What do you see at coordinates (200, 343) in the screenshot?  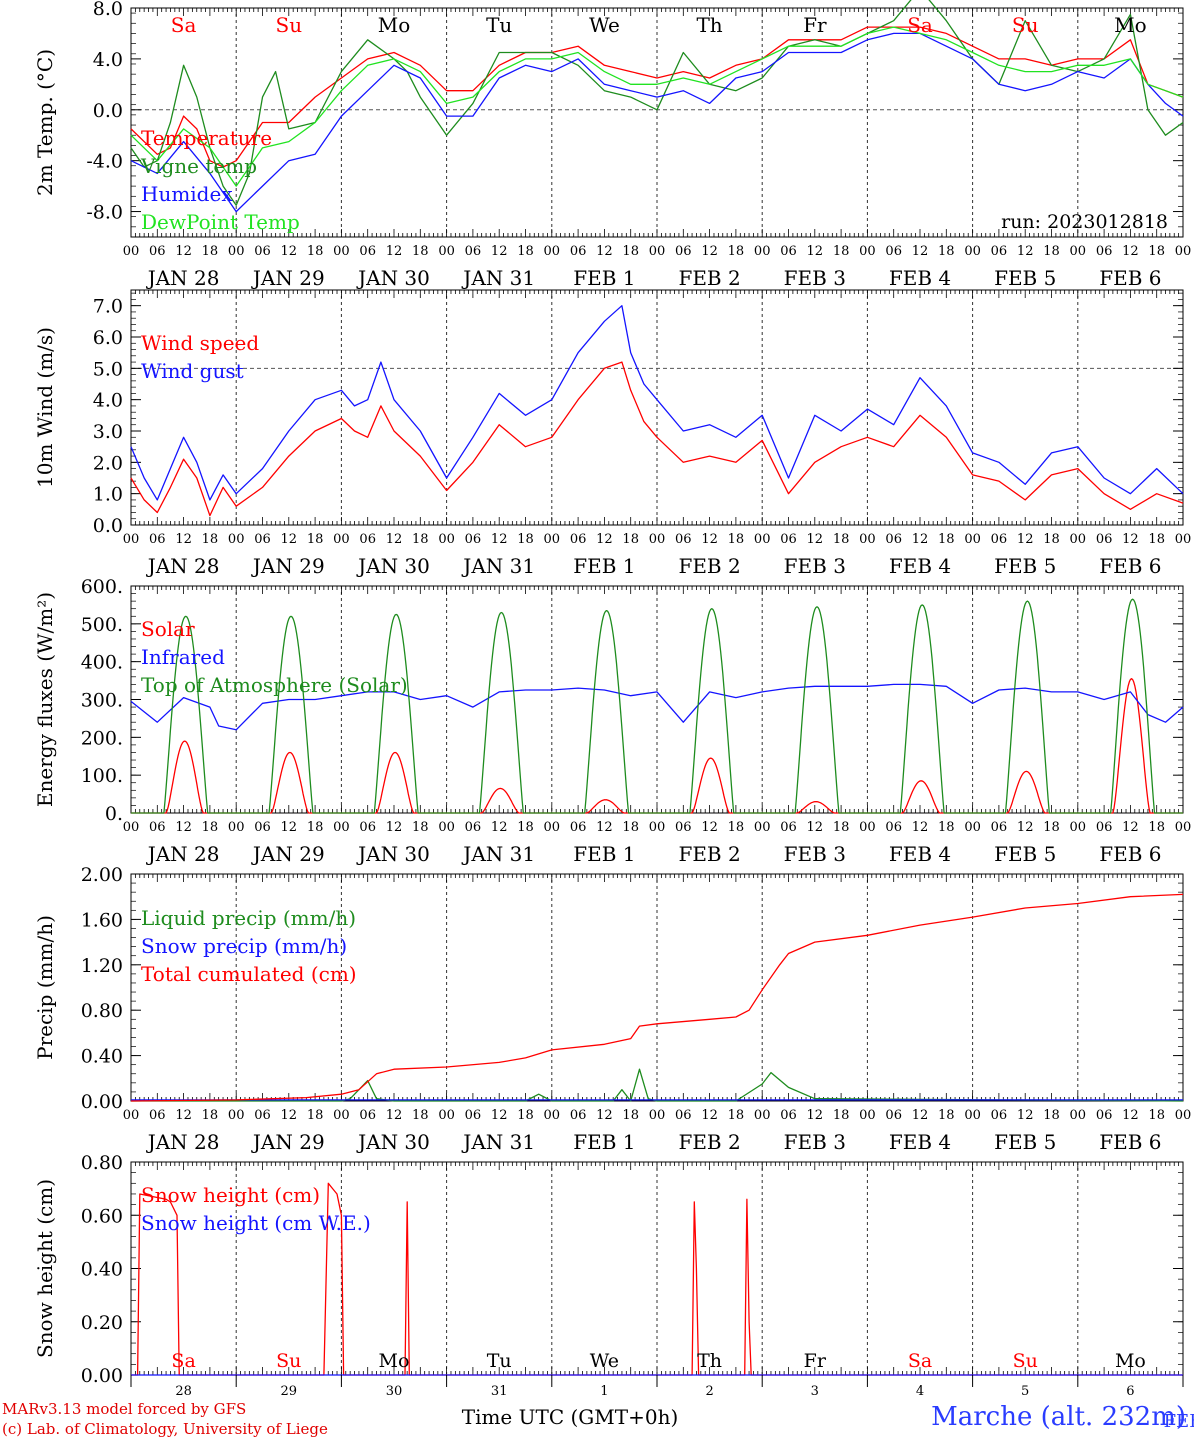 I see `legend-entry: Wind speed` at bounding box center [200, 343].